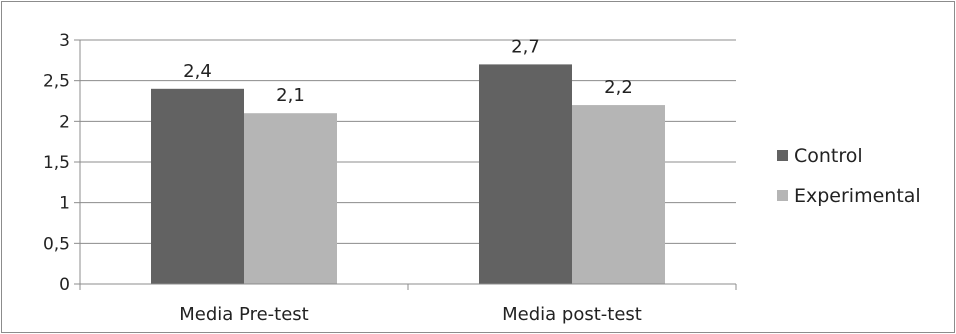 This screenshot has height=334, width=956. I want to click on data-label: 2,4, so click(197, 71).